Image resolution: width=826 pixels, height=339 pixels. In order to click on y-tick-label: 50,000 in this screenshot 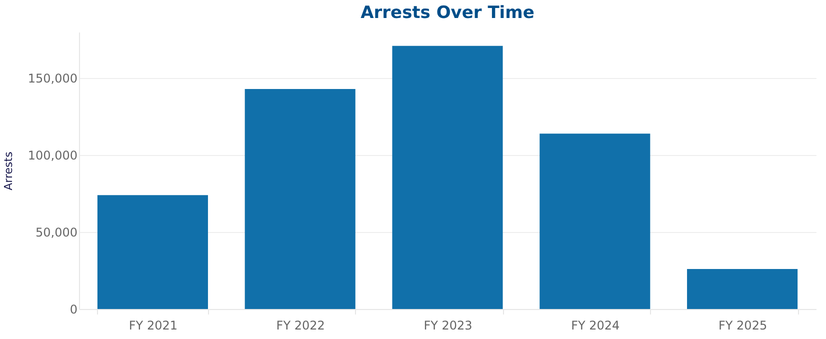, I will do `click(57, 233)`.